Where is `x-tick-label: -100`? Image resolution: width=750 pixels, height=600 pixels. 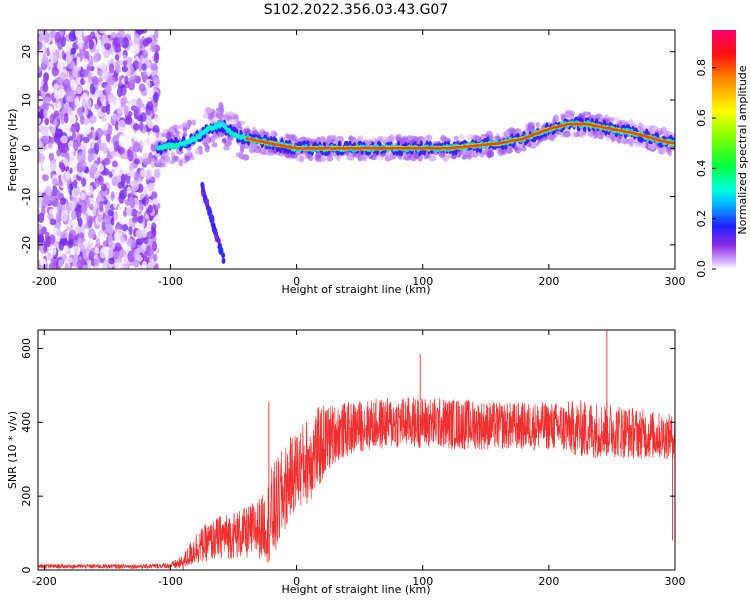 x-tick-label: -100 is located at coordinates (170, 581).